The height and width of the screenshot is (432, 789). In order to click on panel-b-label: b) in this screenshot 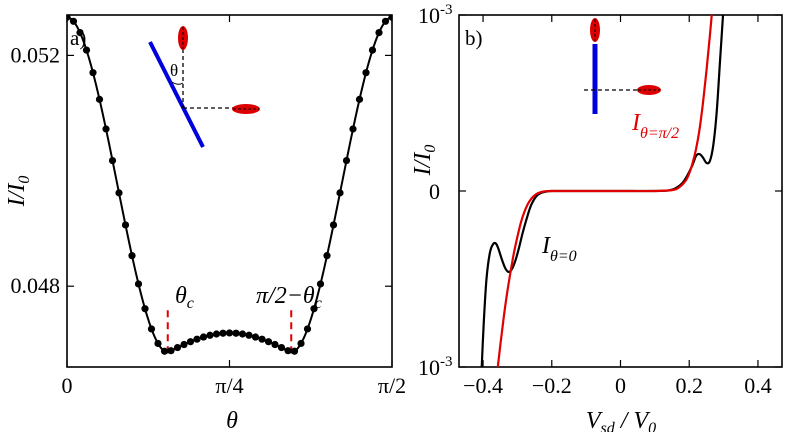, I will do `click(474, 38)`.